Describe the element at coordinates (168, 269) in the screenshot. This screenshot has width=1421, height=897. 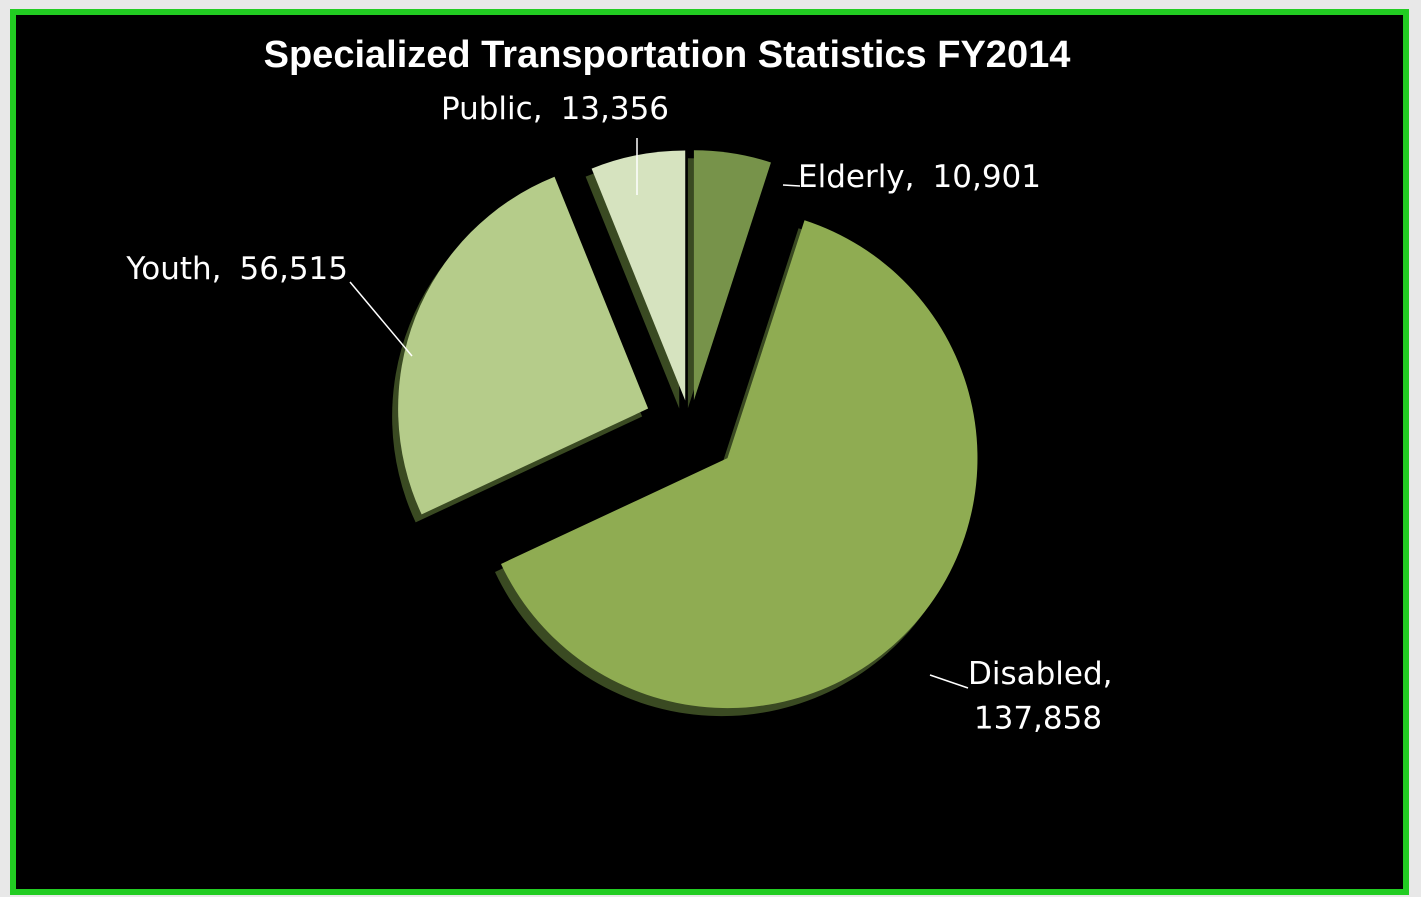
I see `label-category: Youth` at that location.